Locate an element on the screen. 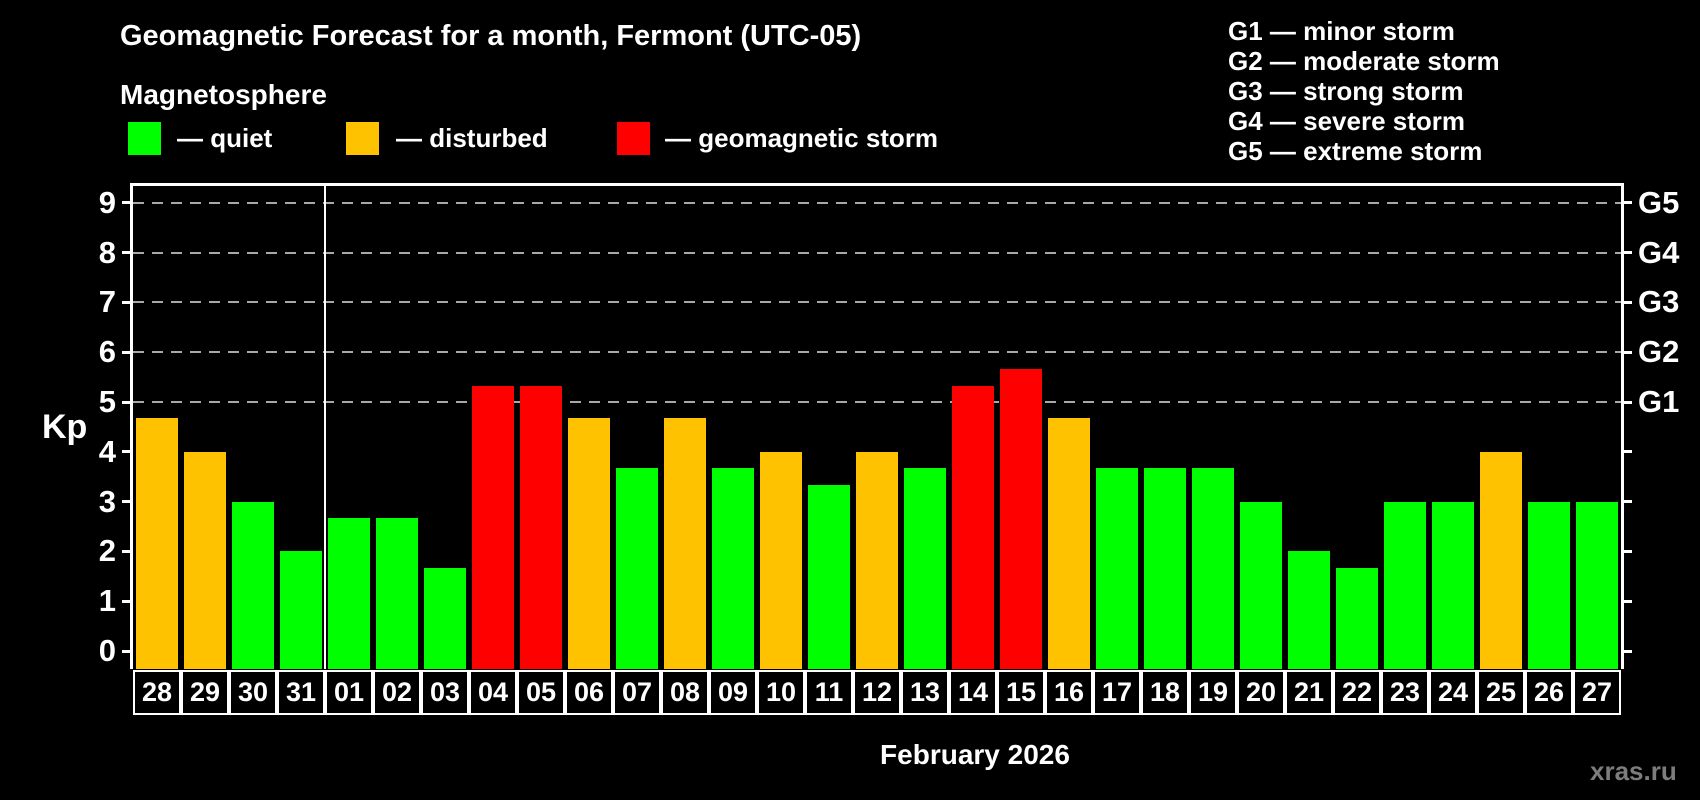 The image size is (1700, 800). date-cell: 22 is located at coordinates (1357, 692).